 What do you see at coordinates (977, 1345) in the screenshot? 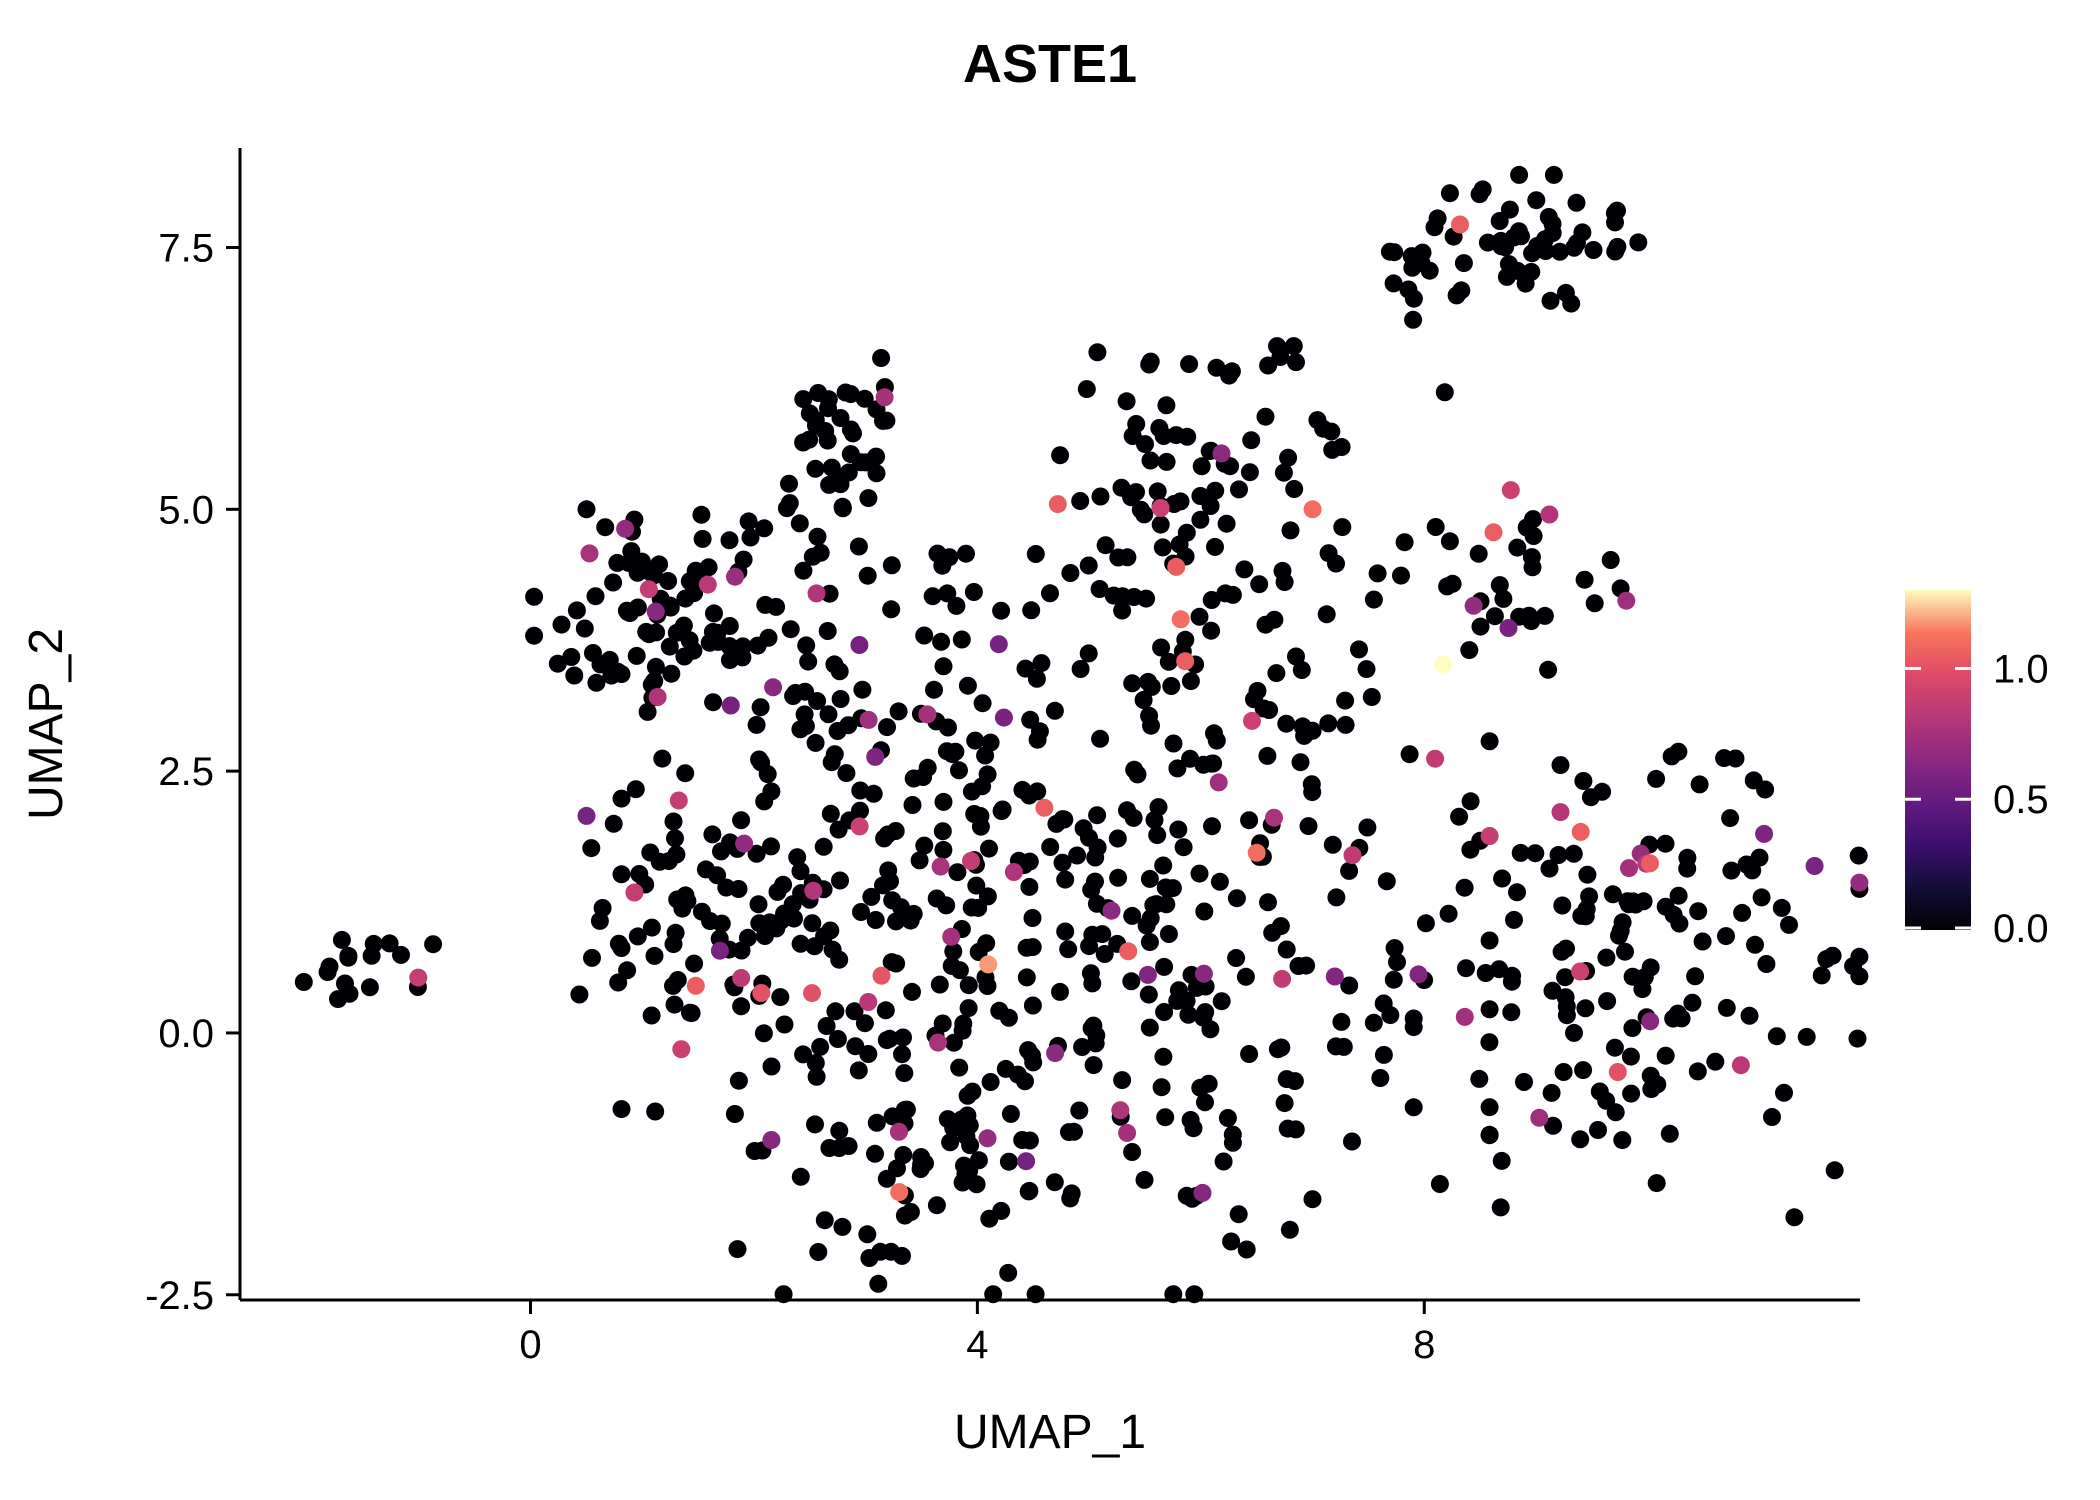
I see `x-tick-label: 4` at bounding box center [977, 1345].